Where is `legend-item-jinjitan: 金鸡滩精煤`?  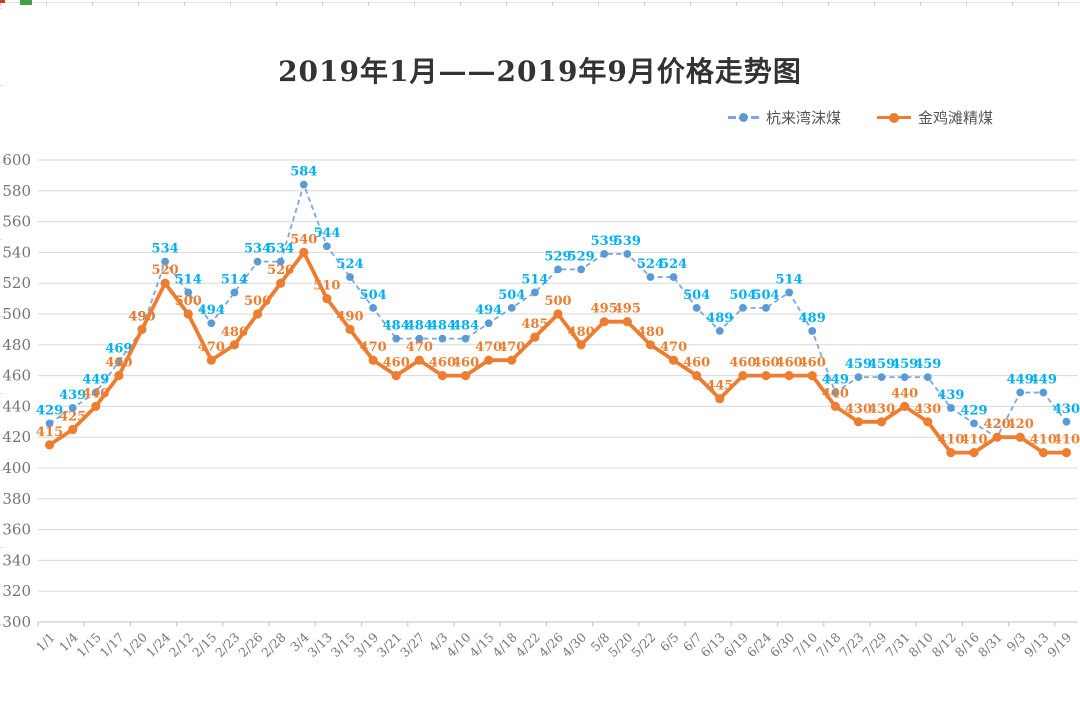
legend-item-jinjitan: 金鸡滩精煤 is located at coordinates (935, 117).